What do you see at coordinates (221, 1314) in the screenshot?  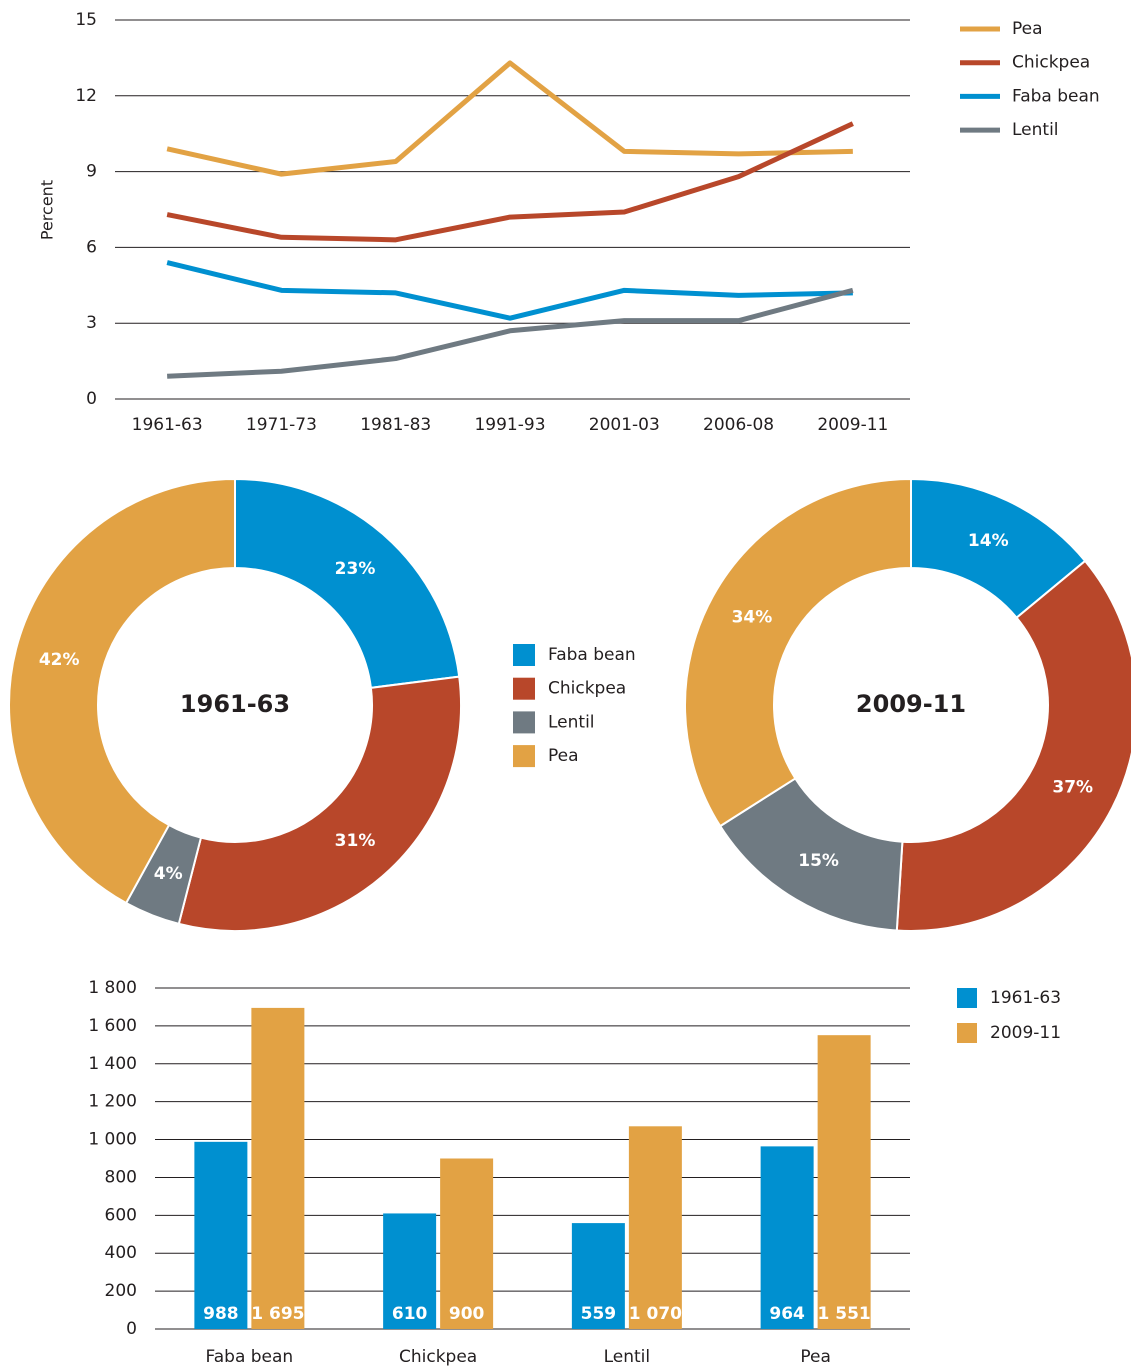 I see `bar-value-label: 988` at bounding box center [221, 1314].